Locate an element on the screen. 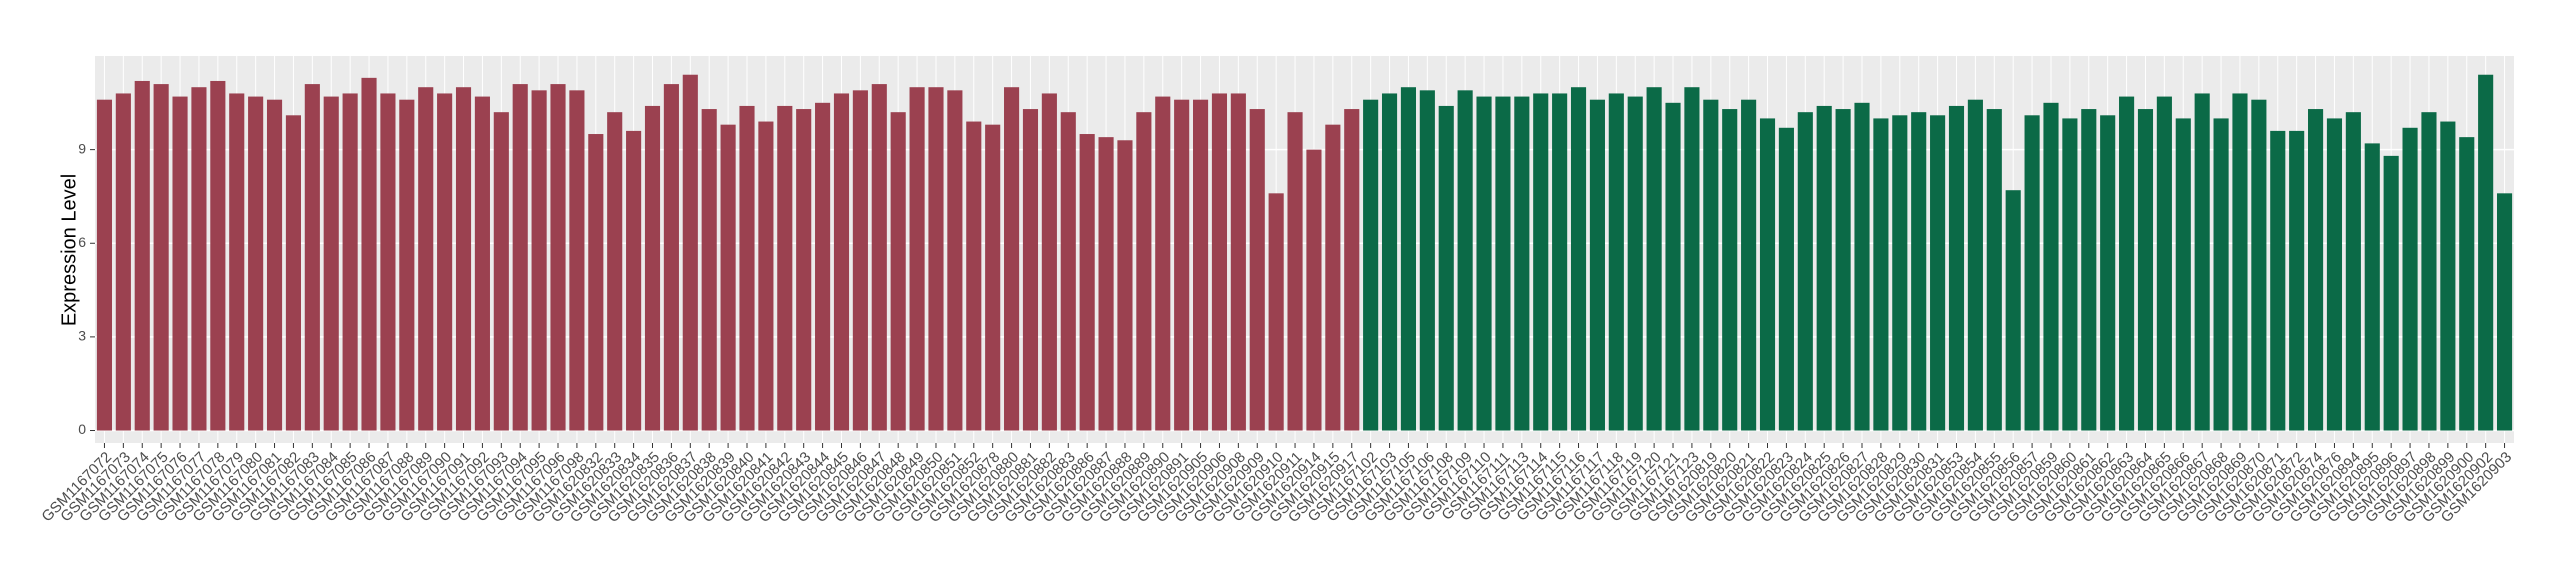  y-axis-title: Expression Level is located at coordinates (69, 250).